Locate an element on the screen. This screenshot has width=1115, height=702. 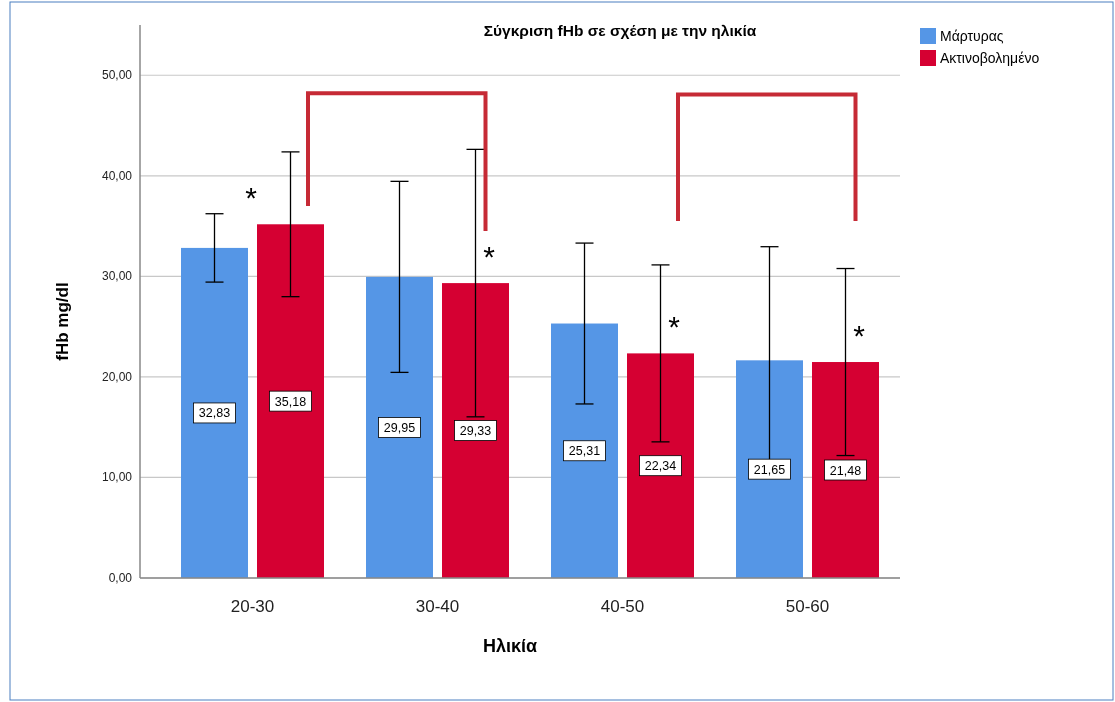
data-label: 21,65 is located at coordinates (769, 469).